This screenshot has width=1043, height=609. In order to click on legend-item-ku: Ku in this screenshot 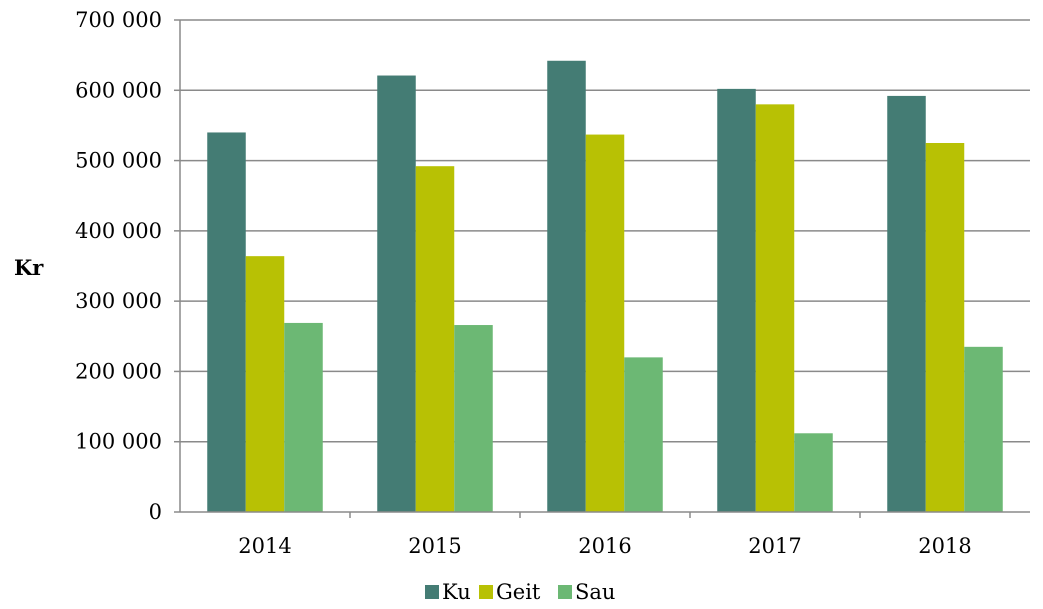, I will do `click(448, 592)`.